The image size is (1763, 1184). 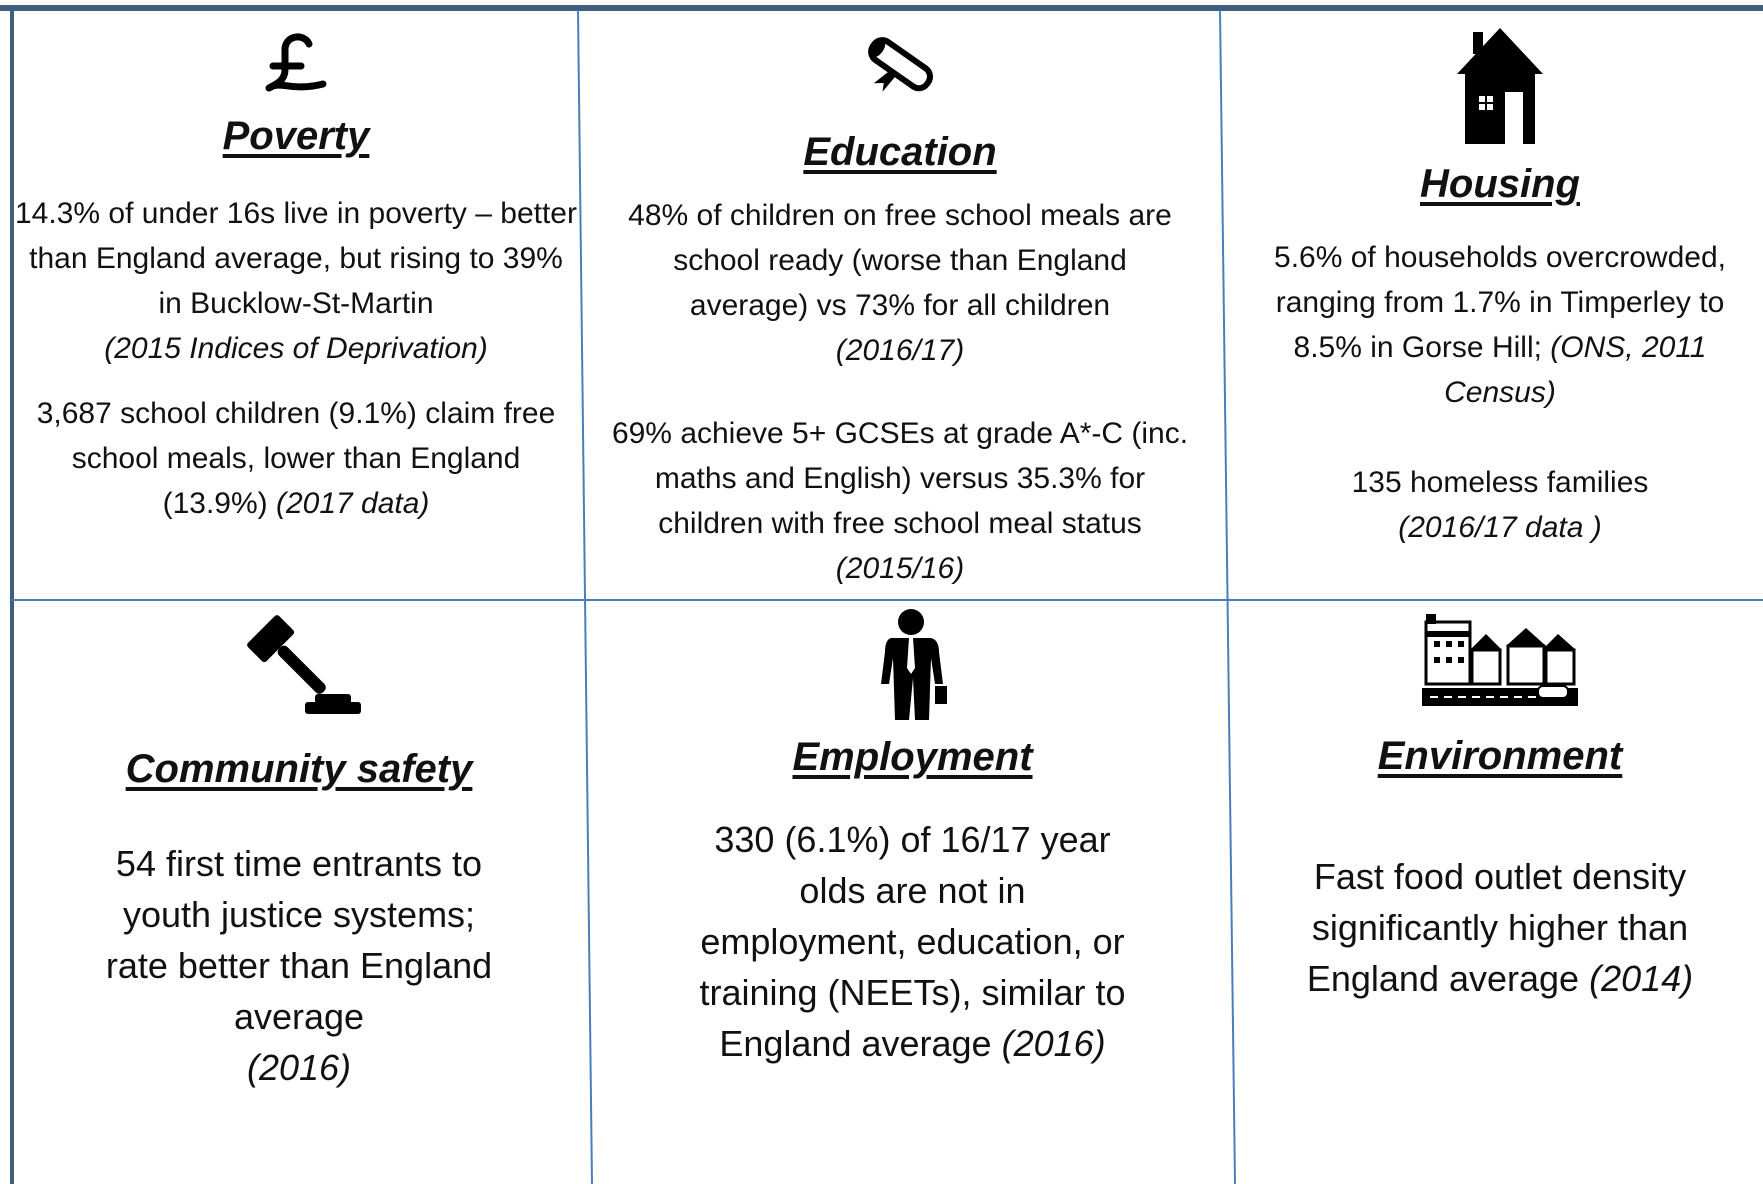 What do you see at coordinates (304, 664) in the screenshot?
I see `gavel-icon` at bounding box center [304, 664].